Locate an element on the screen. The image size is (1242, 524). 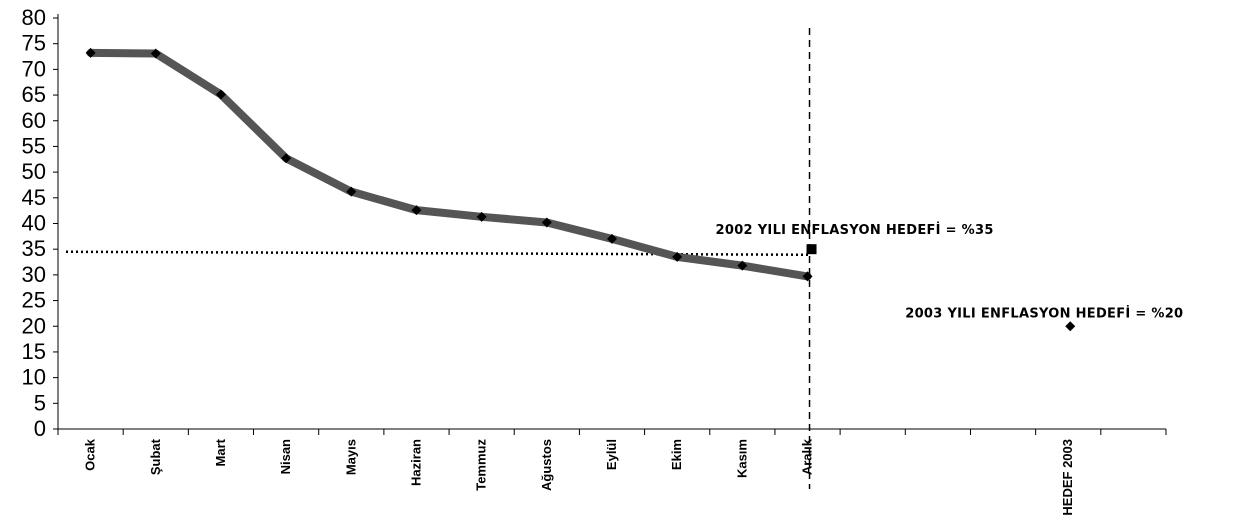
y-tick-label: 45 is located at coordinates (34, 197).